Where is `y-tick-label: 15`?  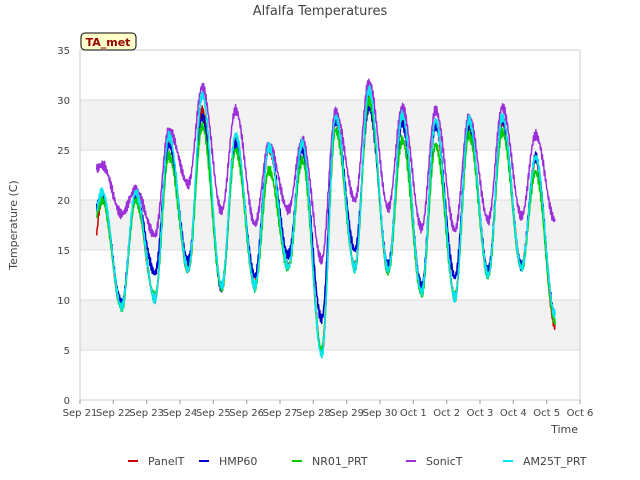
y-tick-label: 15 is located at coordinates (63, 251).